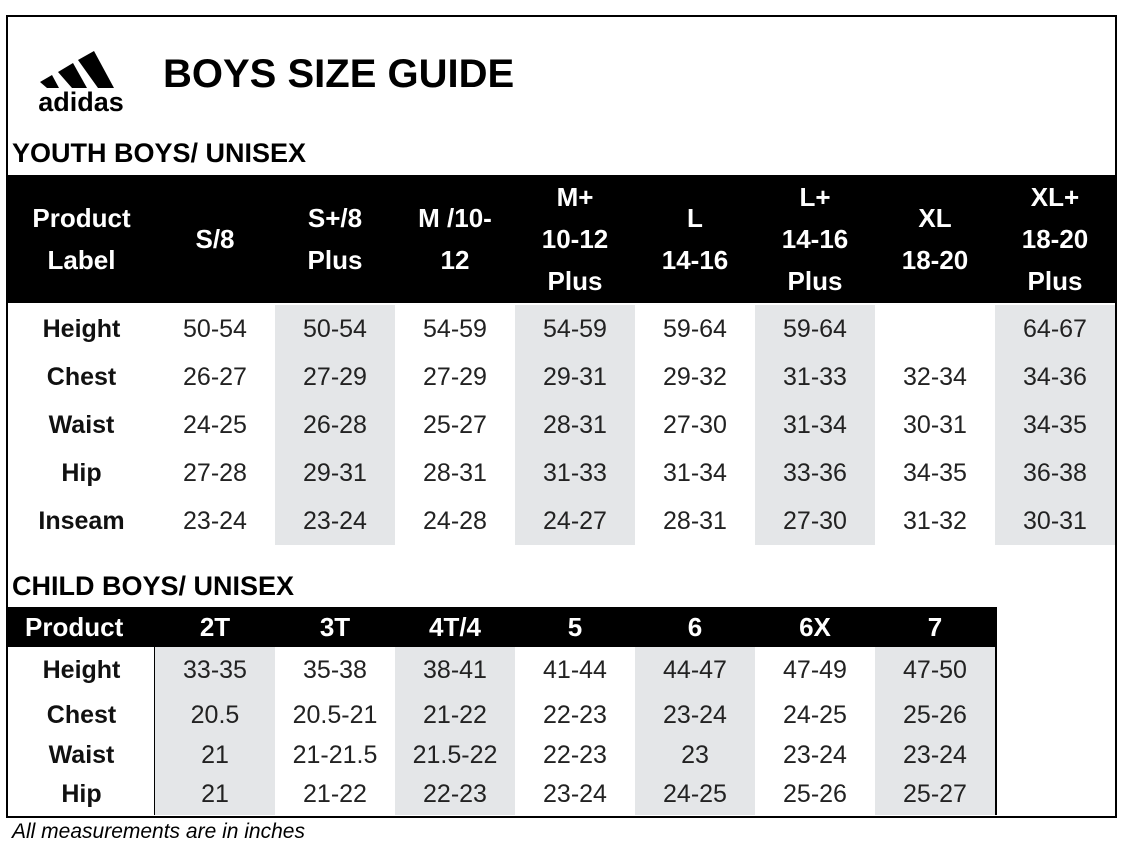 This screenshot has width=1130, height=848. What do you see at coordinates (815, 239) in the screenshot?
I see `column-header: L+ 14-16 Plus` at bounding box center [815, 239].